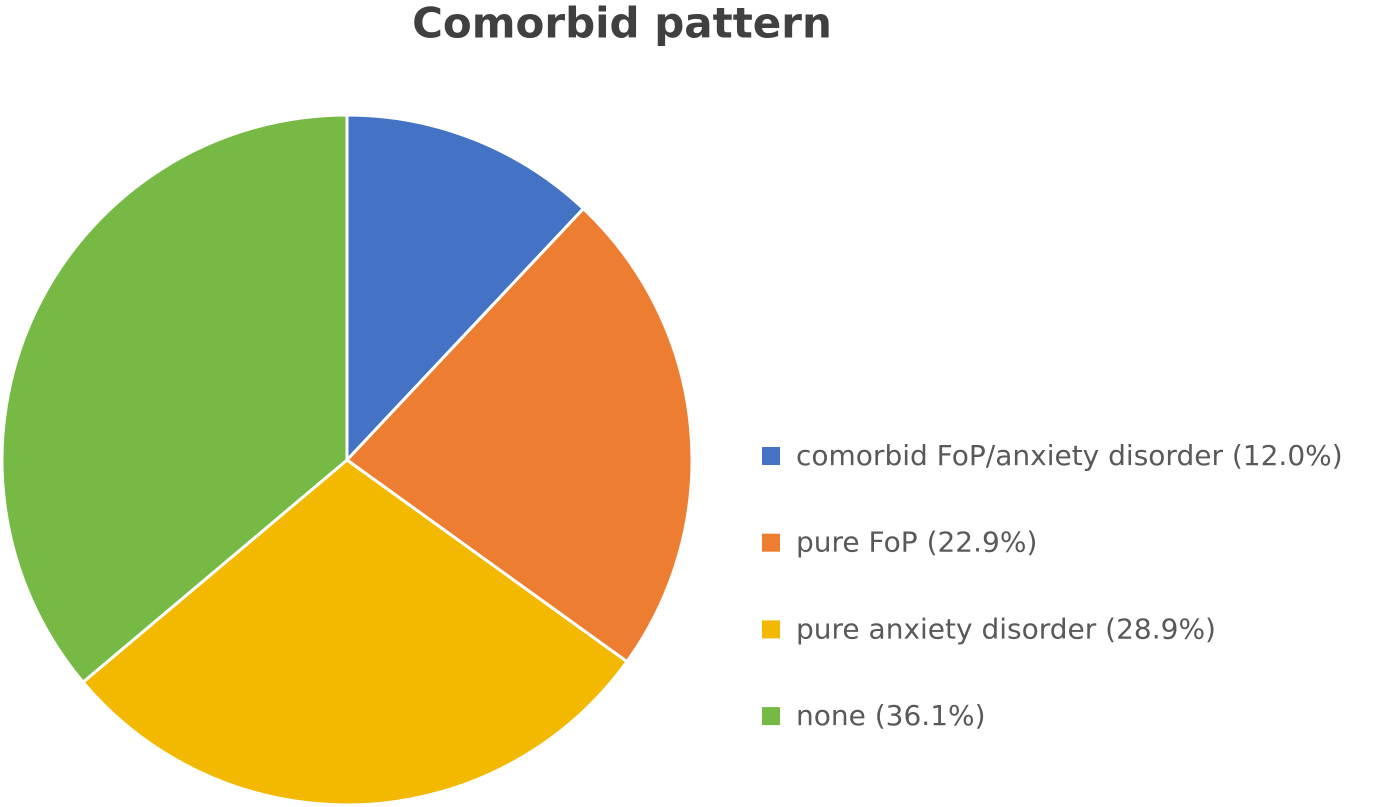 This screenshot has width=1391, height=807. Describe the element at coordinates (1069, 455) in the screenshot. I see `legend-label: comorbid FoP/anxiety disorder (12.0%)` at that location.